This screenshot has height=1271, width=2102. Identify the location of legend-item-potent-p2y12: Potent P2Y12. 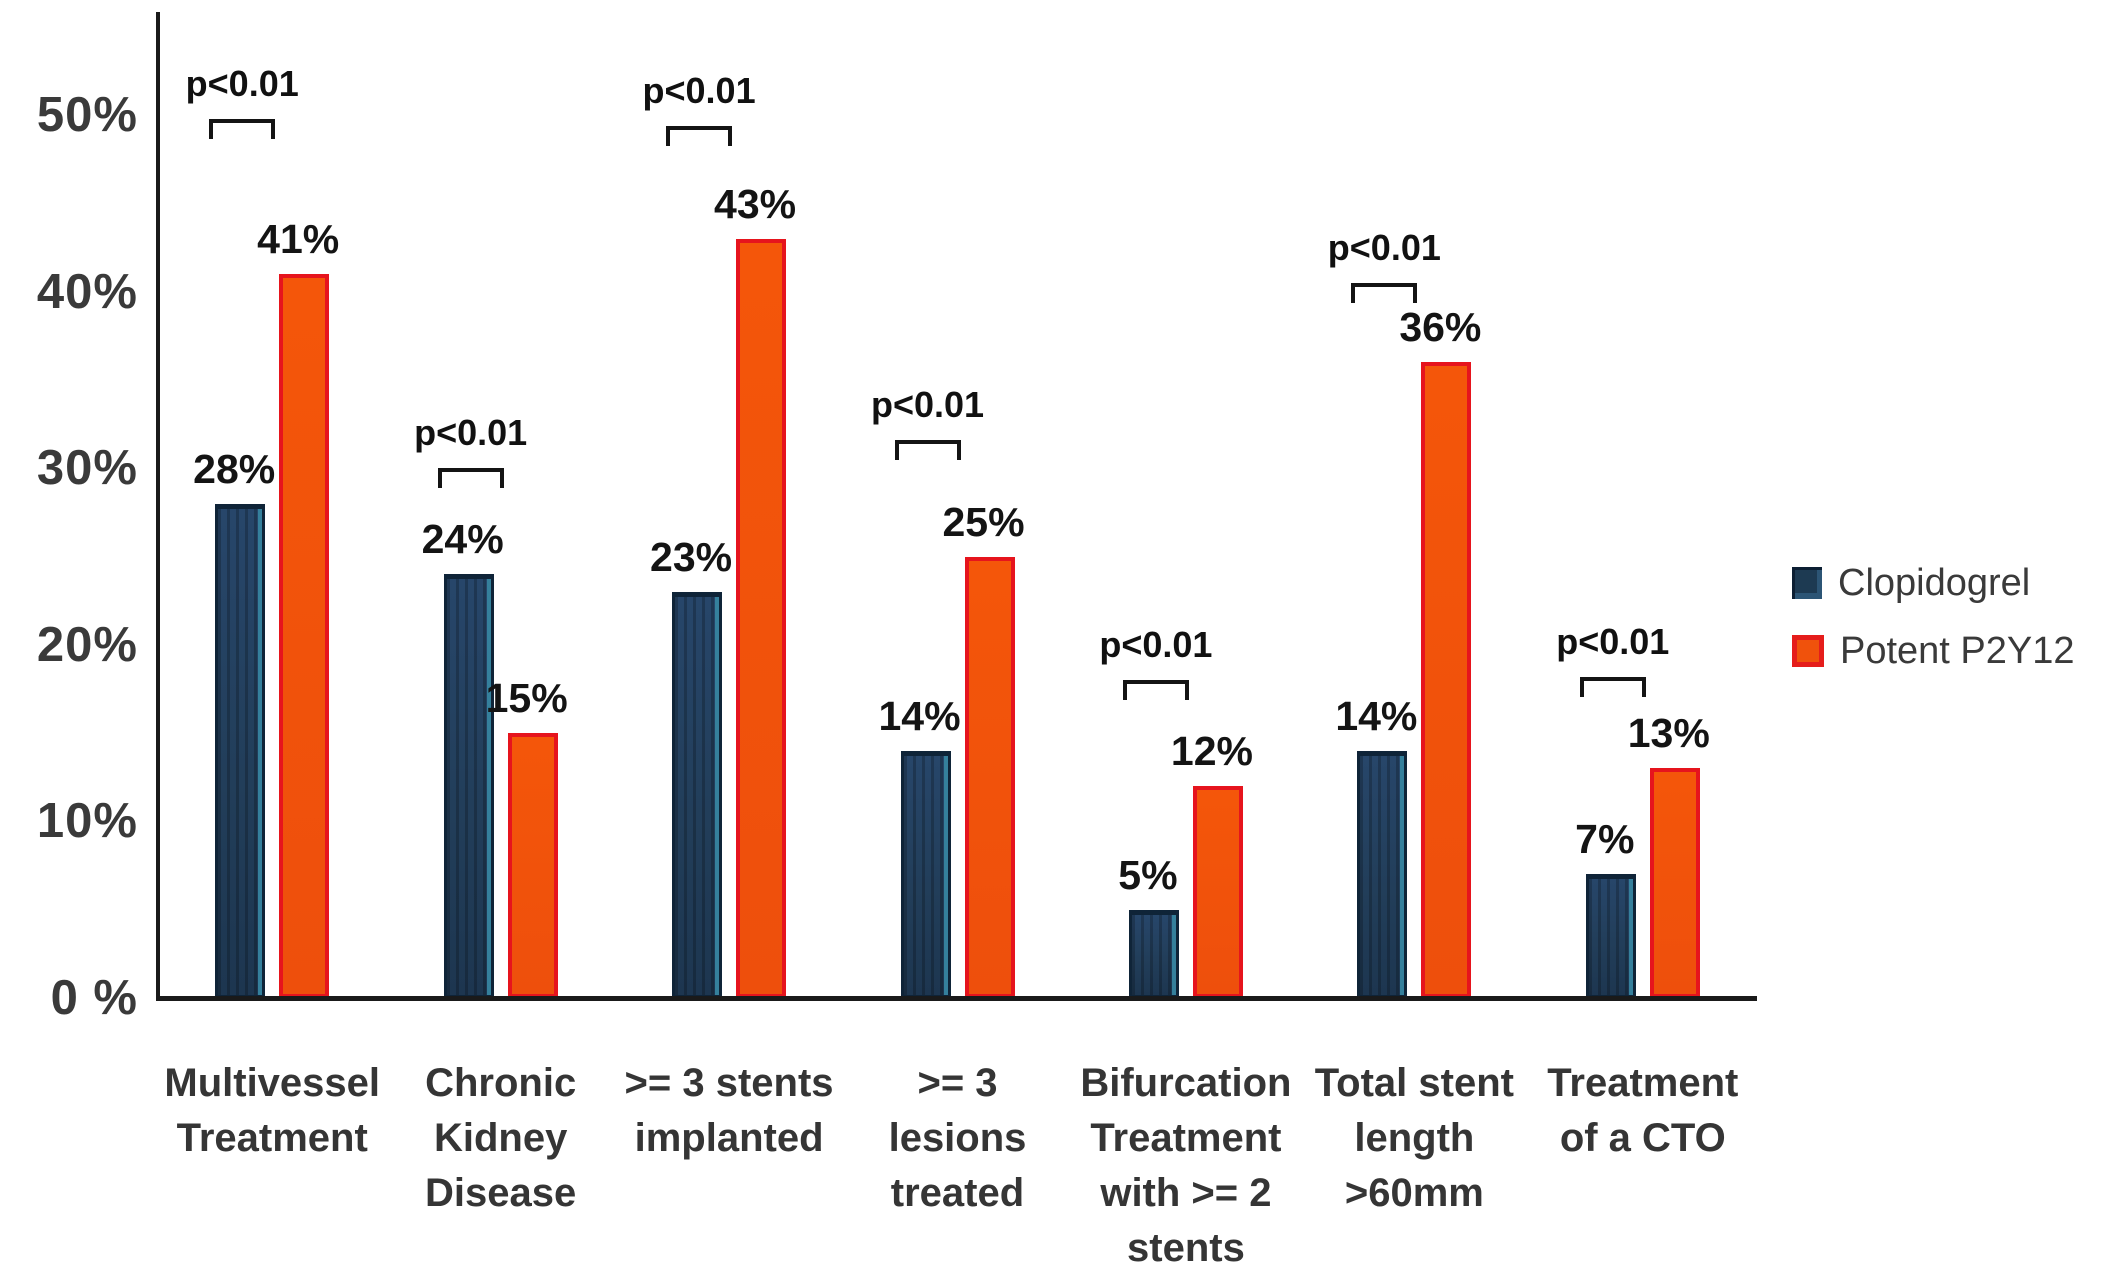
(1933, 651).